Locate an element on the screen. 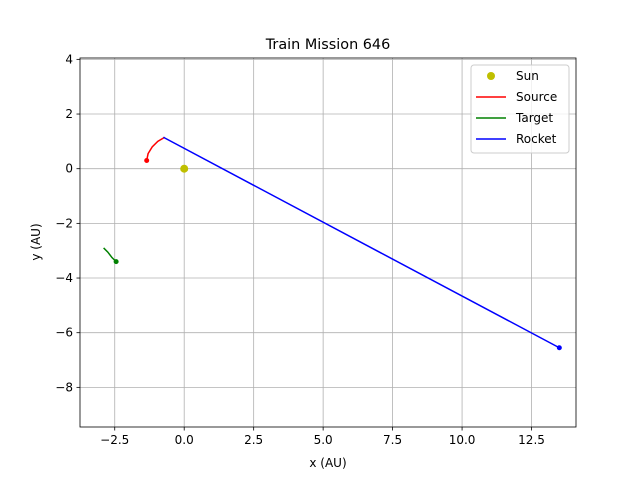 This screenshot has width=640, height=480. x-tick-label: 0.0 is located at coordinates (184, 440).